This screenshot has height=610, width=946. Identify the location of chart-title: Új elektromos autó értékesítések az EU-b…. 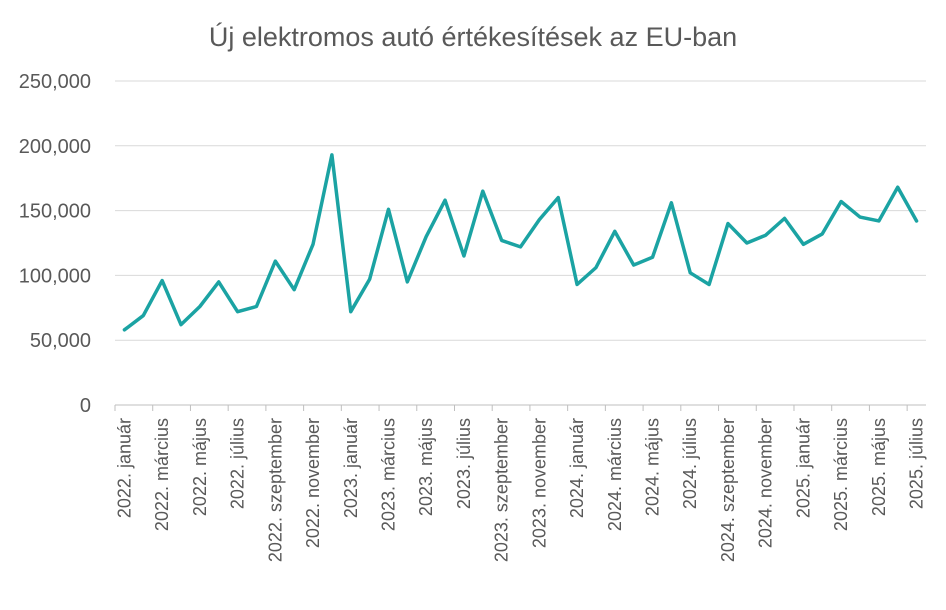
(473, 36).